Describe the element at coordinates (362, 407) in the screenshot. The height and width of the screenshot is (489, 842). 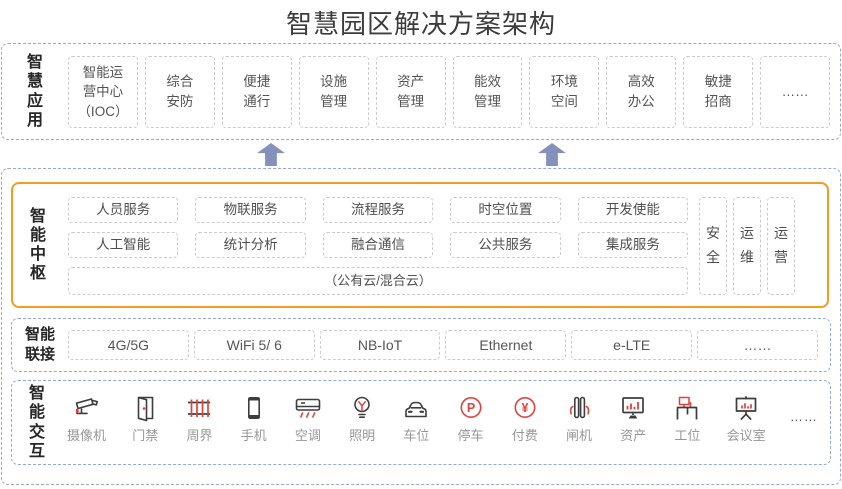
I see `light-bulb-icon` at that location.